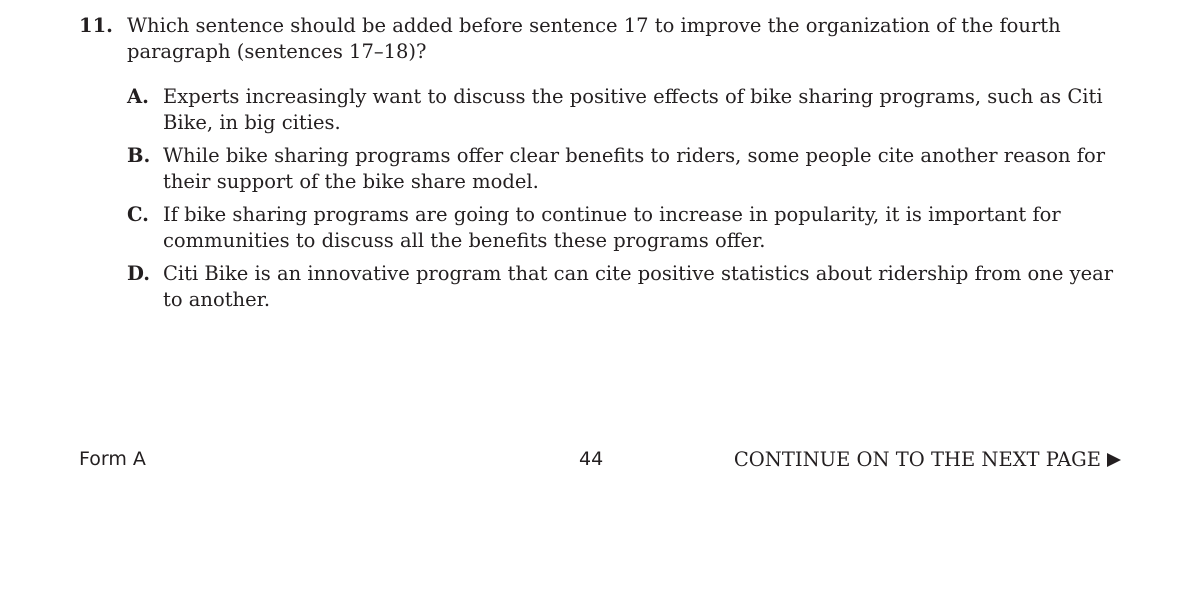 Image resolution: width=1184 pixels, height=593 pixels. I want to click on right-triangle-arrow-icon, so click(1114, 460).